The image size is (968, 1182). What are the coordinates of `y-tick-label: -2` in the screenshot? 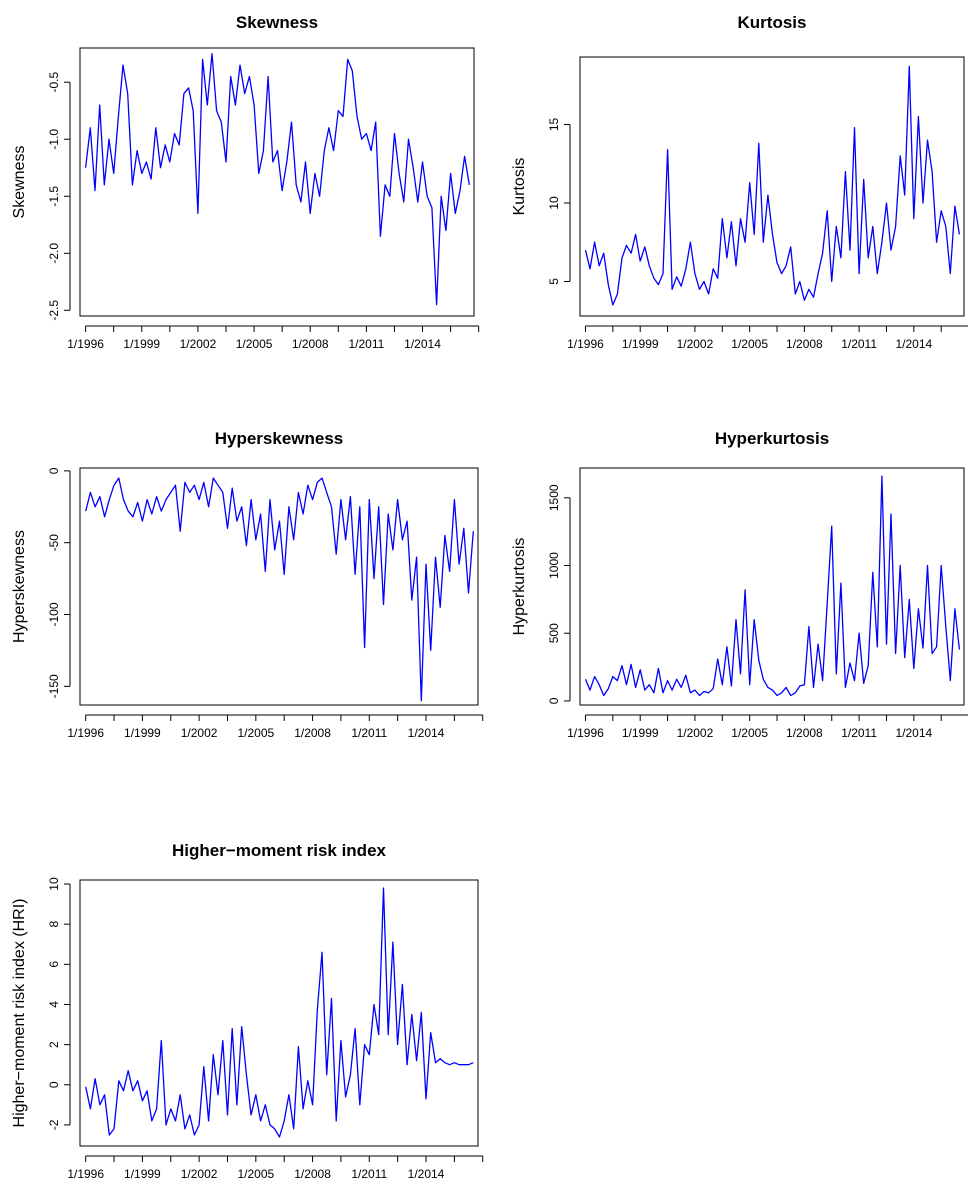 It's located at (54, 1124).